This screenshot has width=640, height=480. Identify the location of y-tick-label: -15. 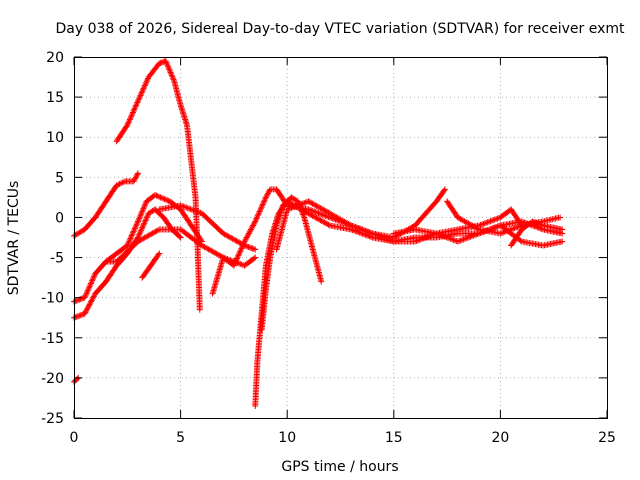
(52, 339).